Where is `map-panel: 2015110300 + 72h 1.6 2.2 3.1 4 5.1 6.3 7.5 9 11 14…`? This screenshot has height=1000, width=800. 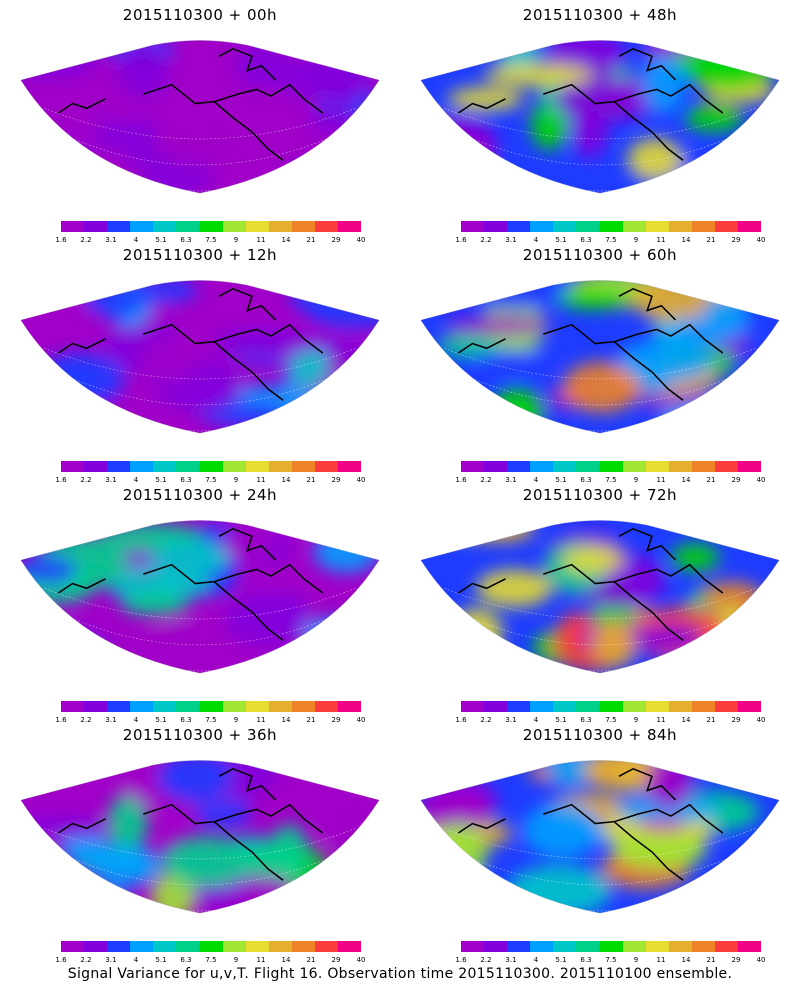 map-panel: 2015110300 + 72h 1.6 2.2 3.1 4 5.1 6.3 7.5 9 11 14… is located at coordinates (600, 603).